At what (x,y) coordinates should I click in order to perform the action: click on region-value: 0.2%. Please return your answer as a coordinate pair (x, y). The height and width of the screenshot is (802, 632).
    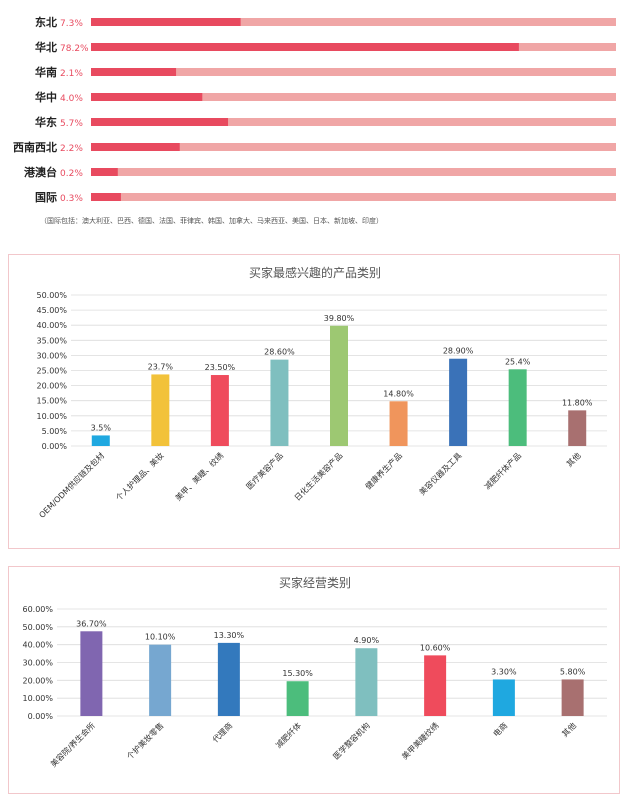
    Looking at the image, I should click on (71, 174).